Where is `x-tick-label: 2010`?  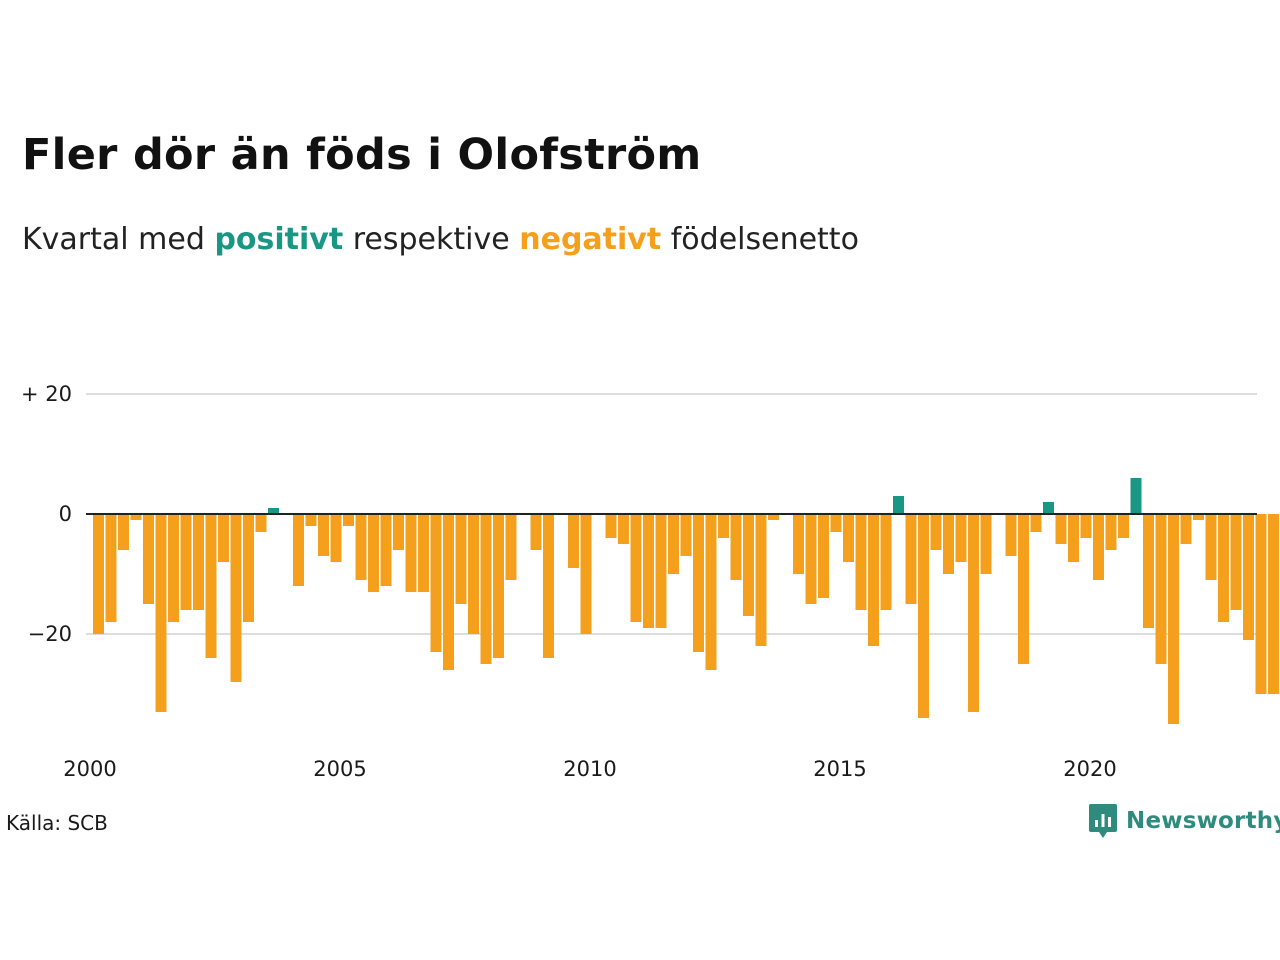 x-tick-label: 2010 is located at coordinates (589, 769).